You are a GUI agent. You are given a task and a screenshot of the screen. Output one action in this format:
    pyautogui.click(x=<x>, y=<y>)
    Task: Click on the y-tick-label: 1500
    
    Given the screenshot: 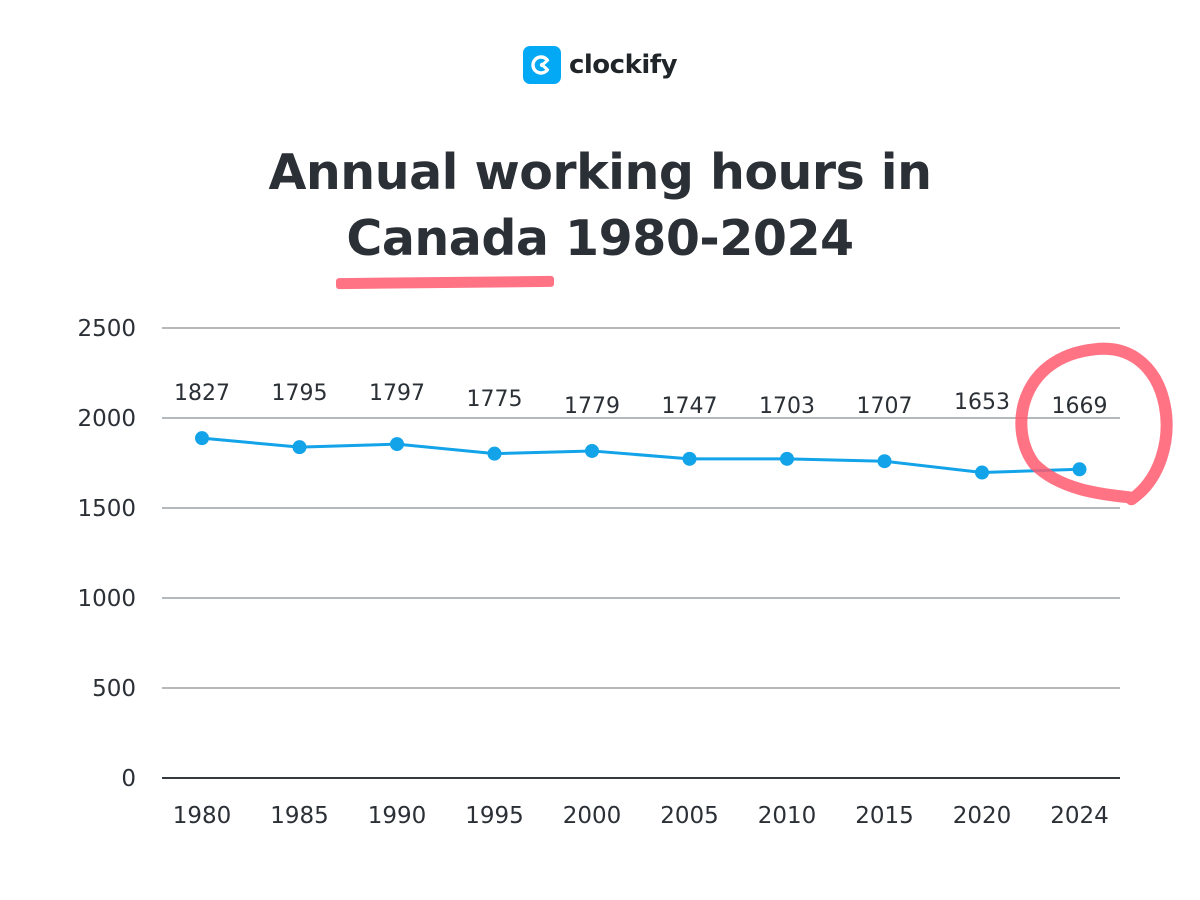 What is the action you would take?
    pyautogui.click(x=106, y=509)
    